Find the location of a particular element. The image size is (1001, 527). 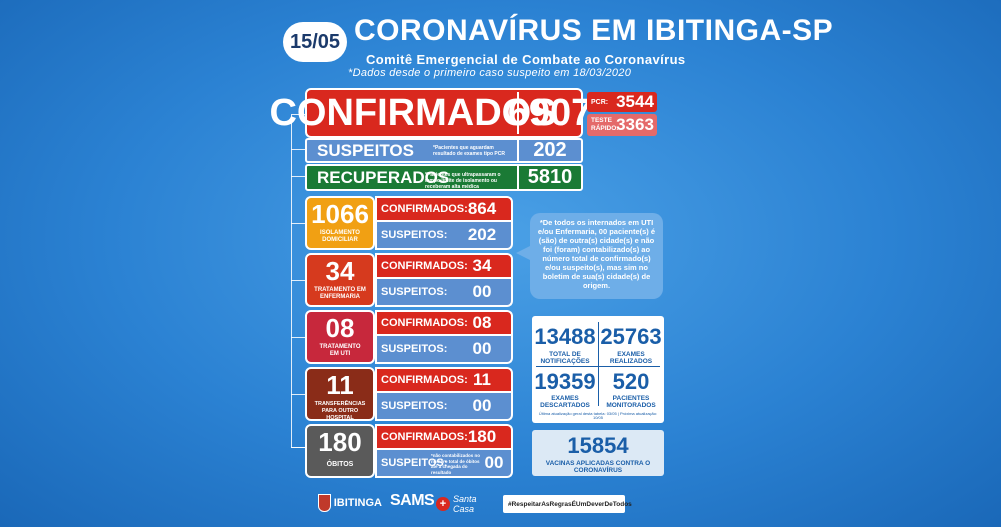

stats-divider-h is located at coordinates (598, 366).